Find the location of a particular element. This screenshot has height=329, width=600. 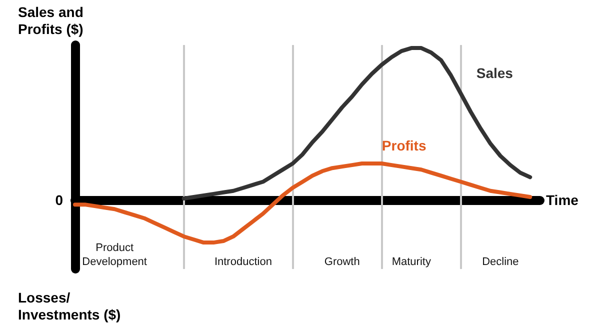

x-tick-label: Decline is located at coordinates (500, 262).